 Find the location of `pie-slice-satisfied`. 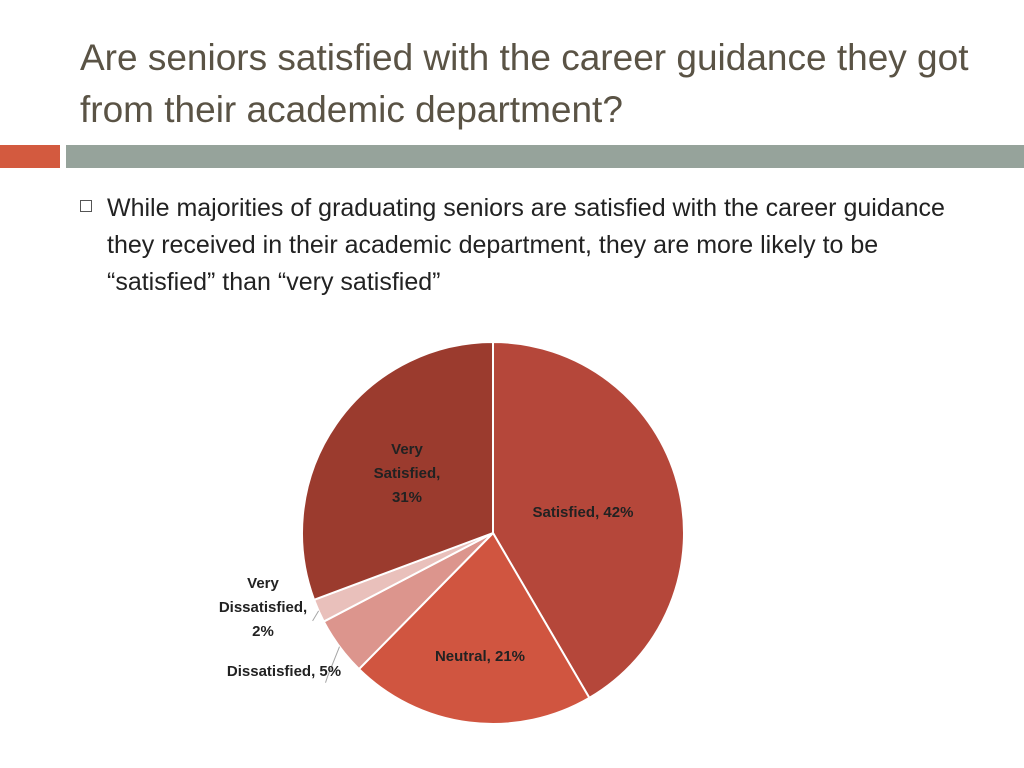

pie-slice-satisfied is located at coordinates (588, 520).